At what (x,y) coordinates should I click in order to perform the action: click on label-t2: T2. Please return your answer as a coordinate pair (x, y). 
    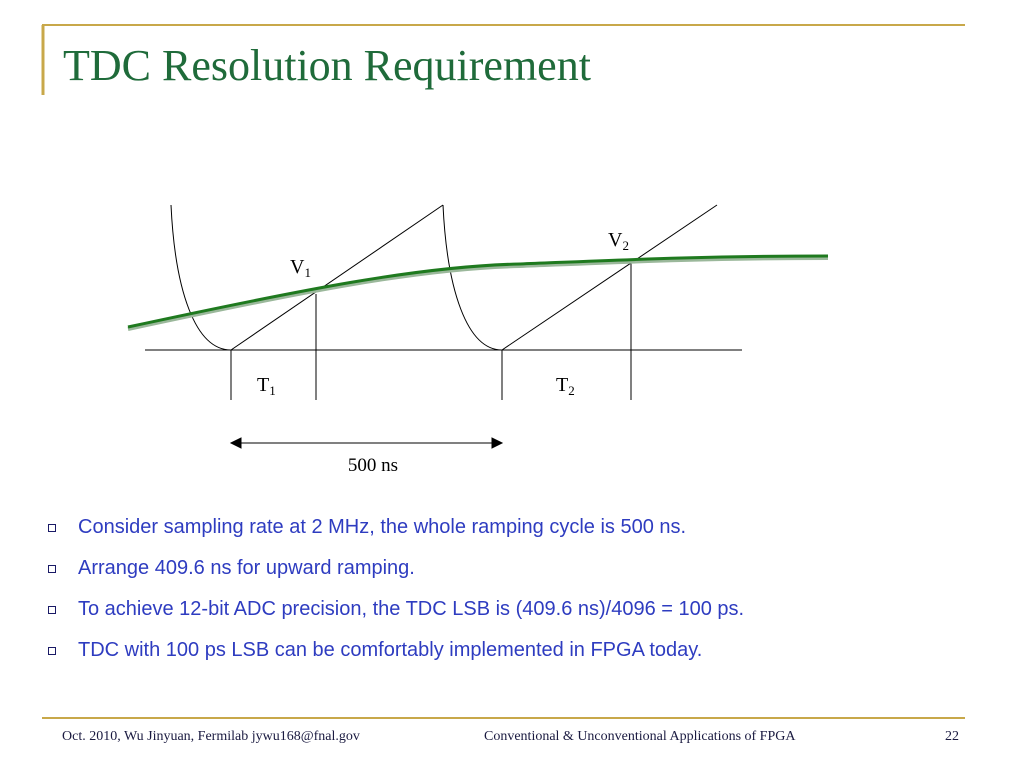
    Looking at the image, I should click on (565, 386).